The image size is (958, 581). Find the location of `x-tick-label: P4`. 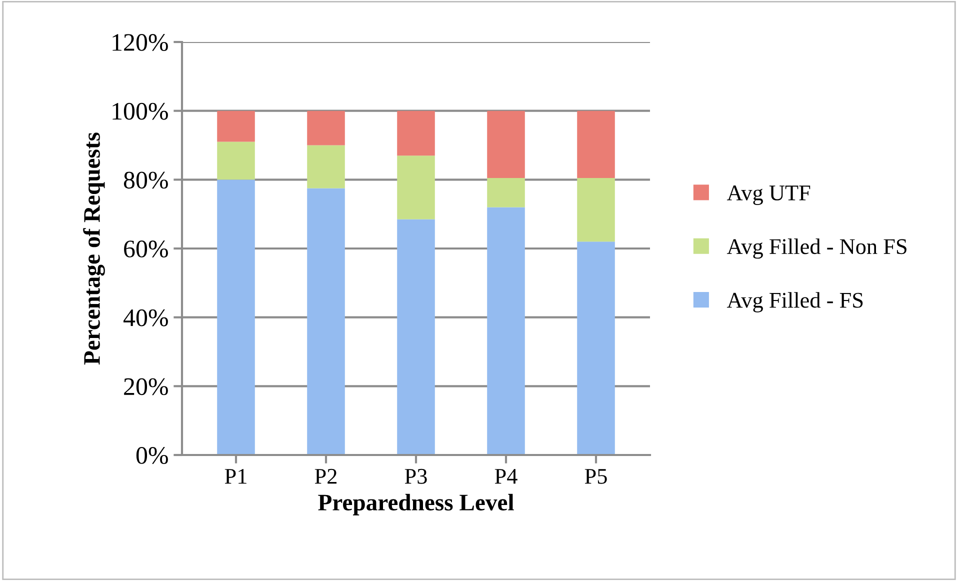

x-tick-label: P4 is located at coordinates (506, 476).